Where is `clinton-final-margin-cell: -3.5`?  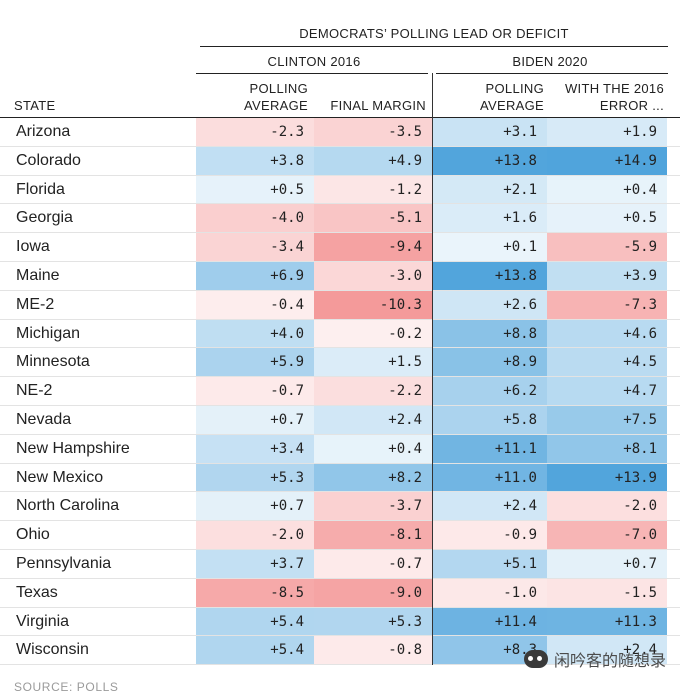 clinton-final-margin-cell: -3.5 is located at coordinates (373, 132).